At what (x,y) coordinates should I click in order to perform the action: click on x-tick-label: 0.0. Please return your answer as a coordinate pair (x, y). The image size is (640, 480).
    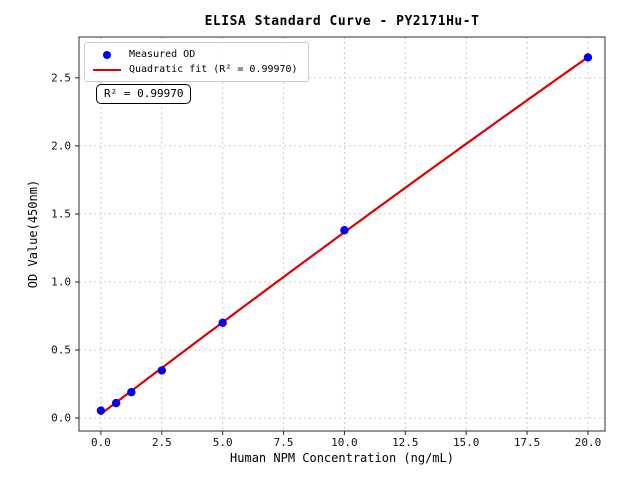
    Looking at the image, I should click on (101, 442).